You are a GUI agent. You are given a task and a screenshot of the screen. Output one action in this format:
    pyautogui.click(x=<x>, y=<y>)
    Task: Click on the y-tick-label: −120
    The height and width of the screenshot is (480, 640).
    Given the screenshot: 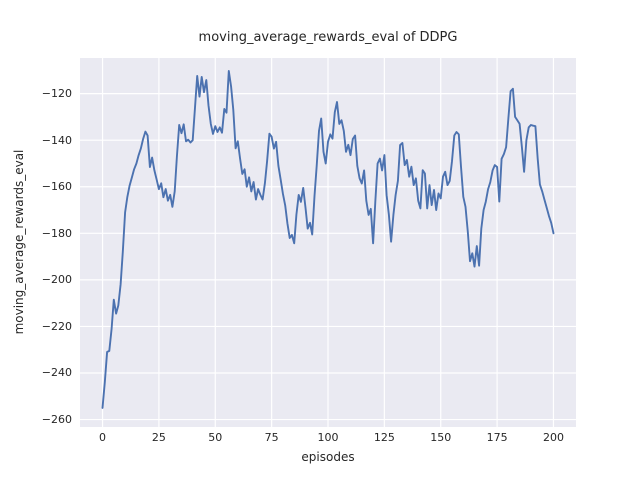 What is the action you would take?
    pyautogui.click(x=56, y=94)
    